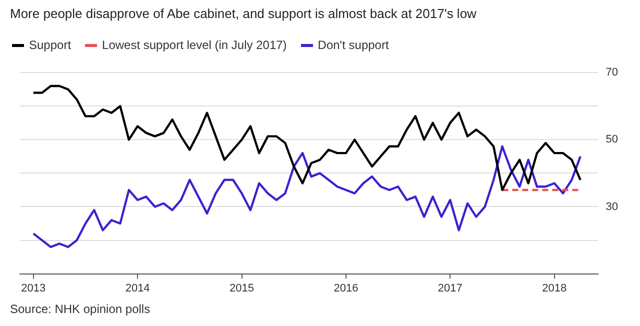 This screenshot has height=326, width=640. I want to click on y-tick-label: 70, so click(612, 72).